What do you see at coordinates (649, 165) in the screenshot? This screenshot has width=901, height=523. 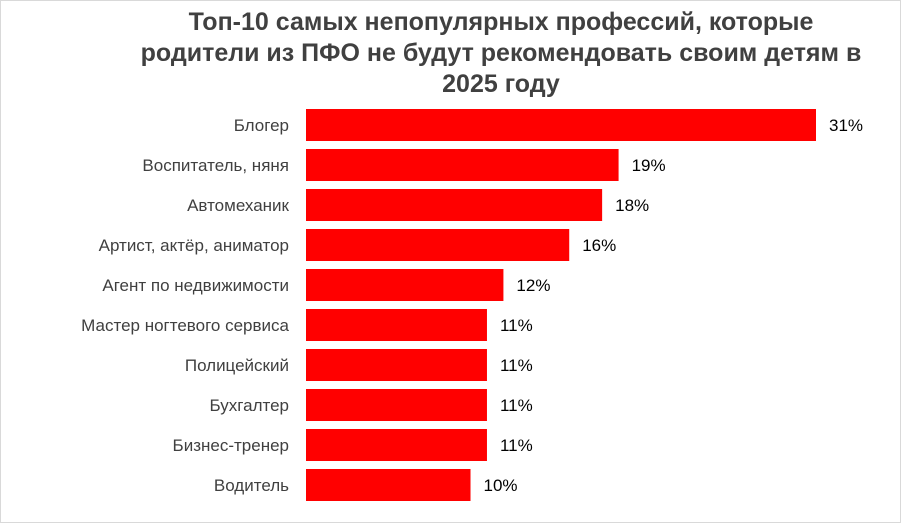 I see `value-label: 19%` at bounding box center [649, 165].